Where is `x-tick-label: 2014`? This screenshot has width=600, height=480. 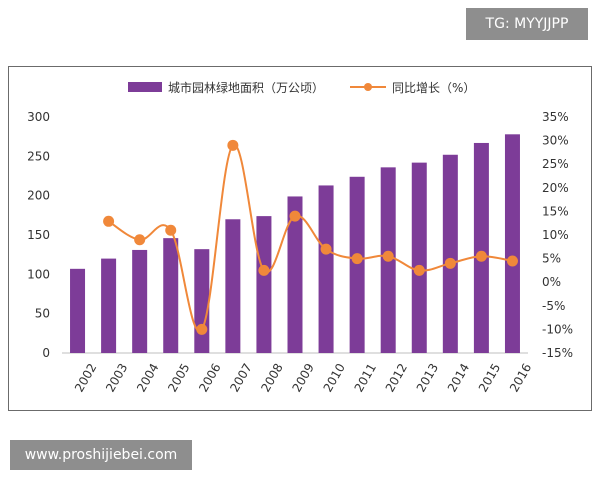
x-tick-label: 2014 is located at coordinates (458, 377).